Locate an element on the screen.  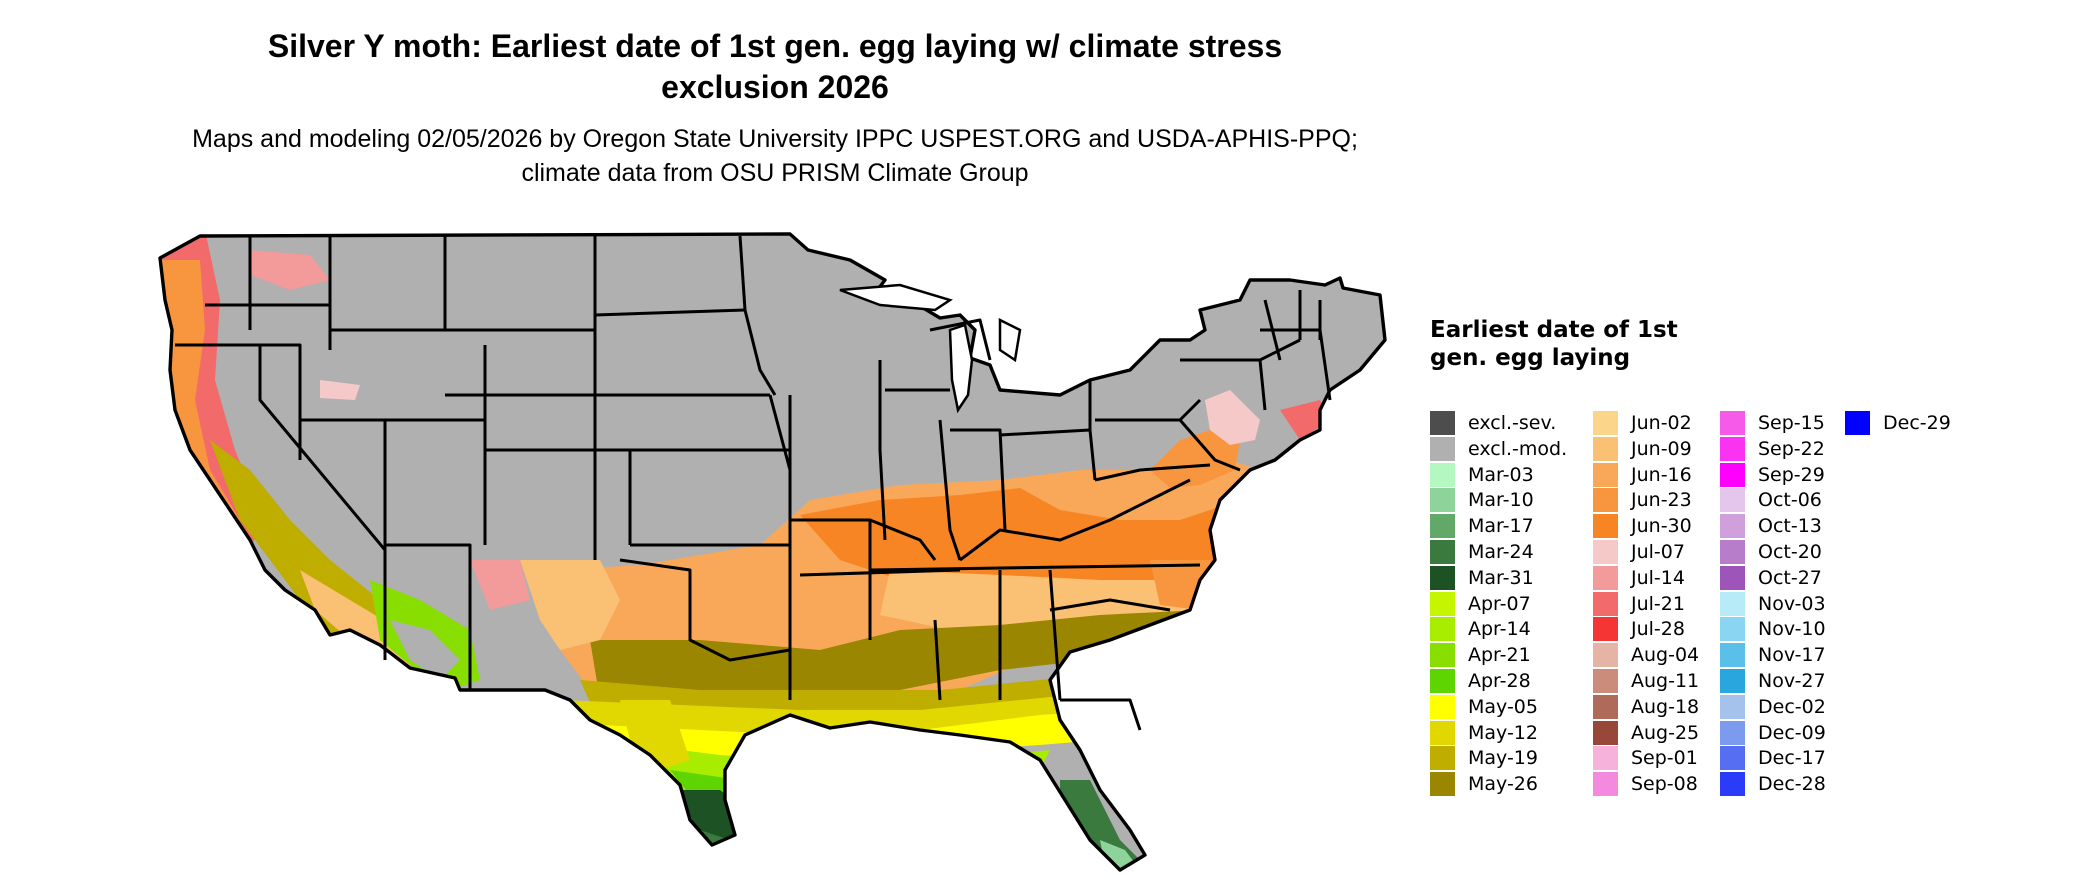
legend-label: Mar-24 is located at coordinates (1501, 551).